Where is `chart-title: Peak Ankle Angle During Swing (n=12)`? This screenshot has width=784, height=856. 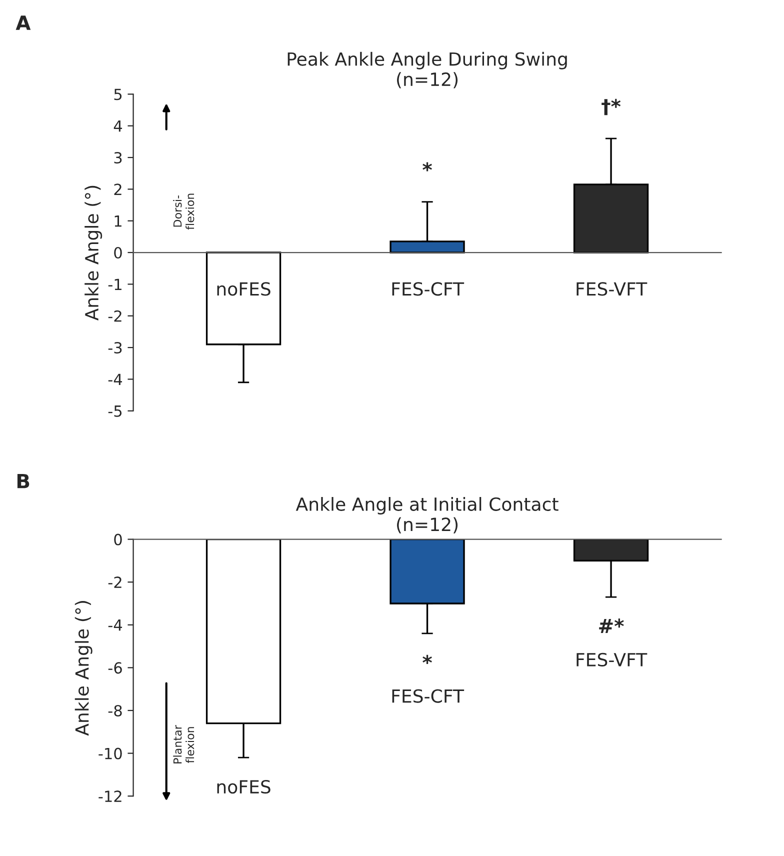
chart-title: Peak Ankle Angle During Swing (n=12) is located at coordinates (427, 70).